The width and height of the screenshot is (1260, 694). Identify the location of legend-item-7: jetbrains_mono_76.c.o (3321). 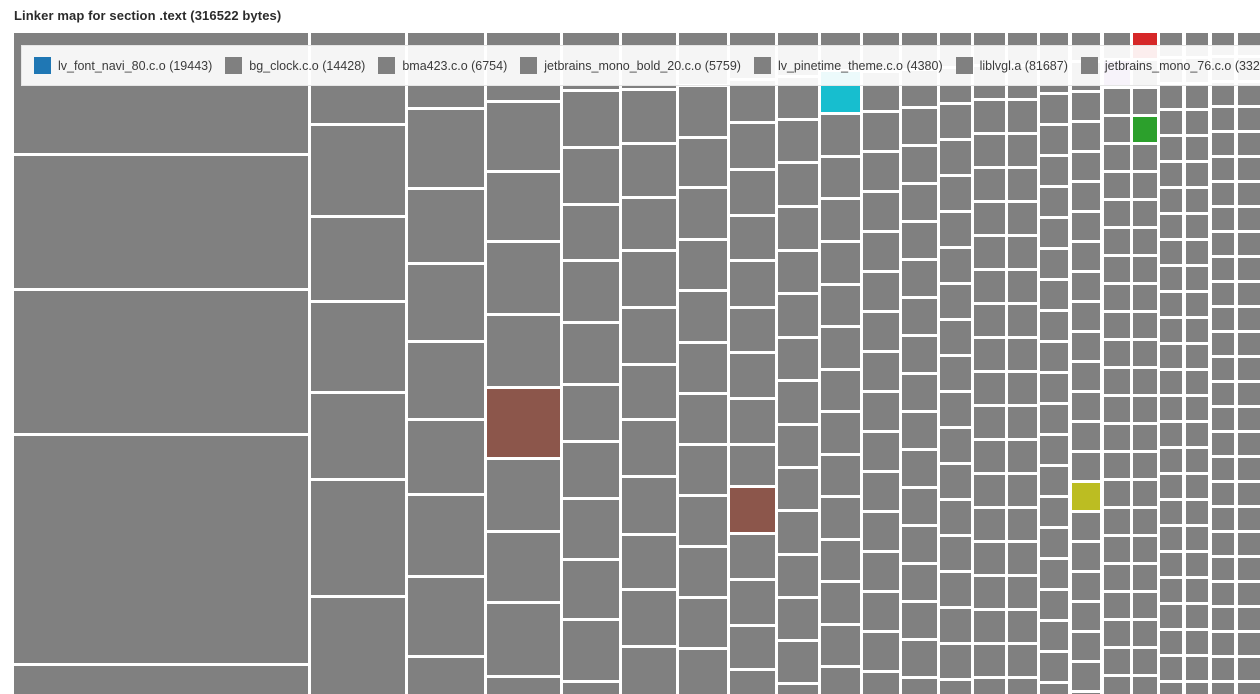
(1170, 65).